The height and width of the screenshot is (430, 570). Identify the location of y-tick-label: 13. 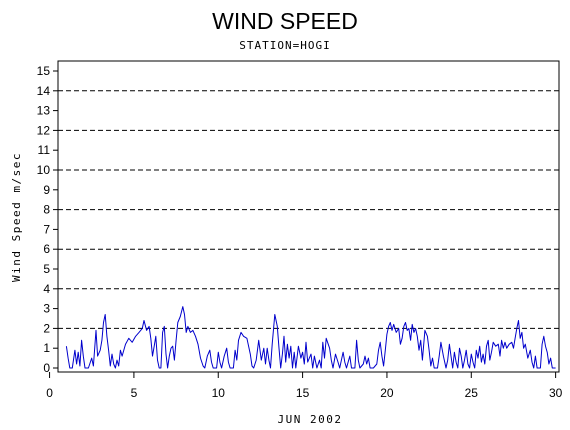
(44, 111).